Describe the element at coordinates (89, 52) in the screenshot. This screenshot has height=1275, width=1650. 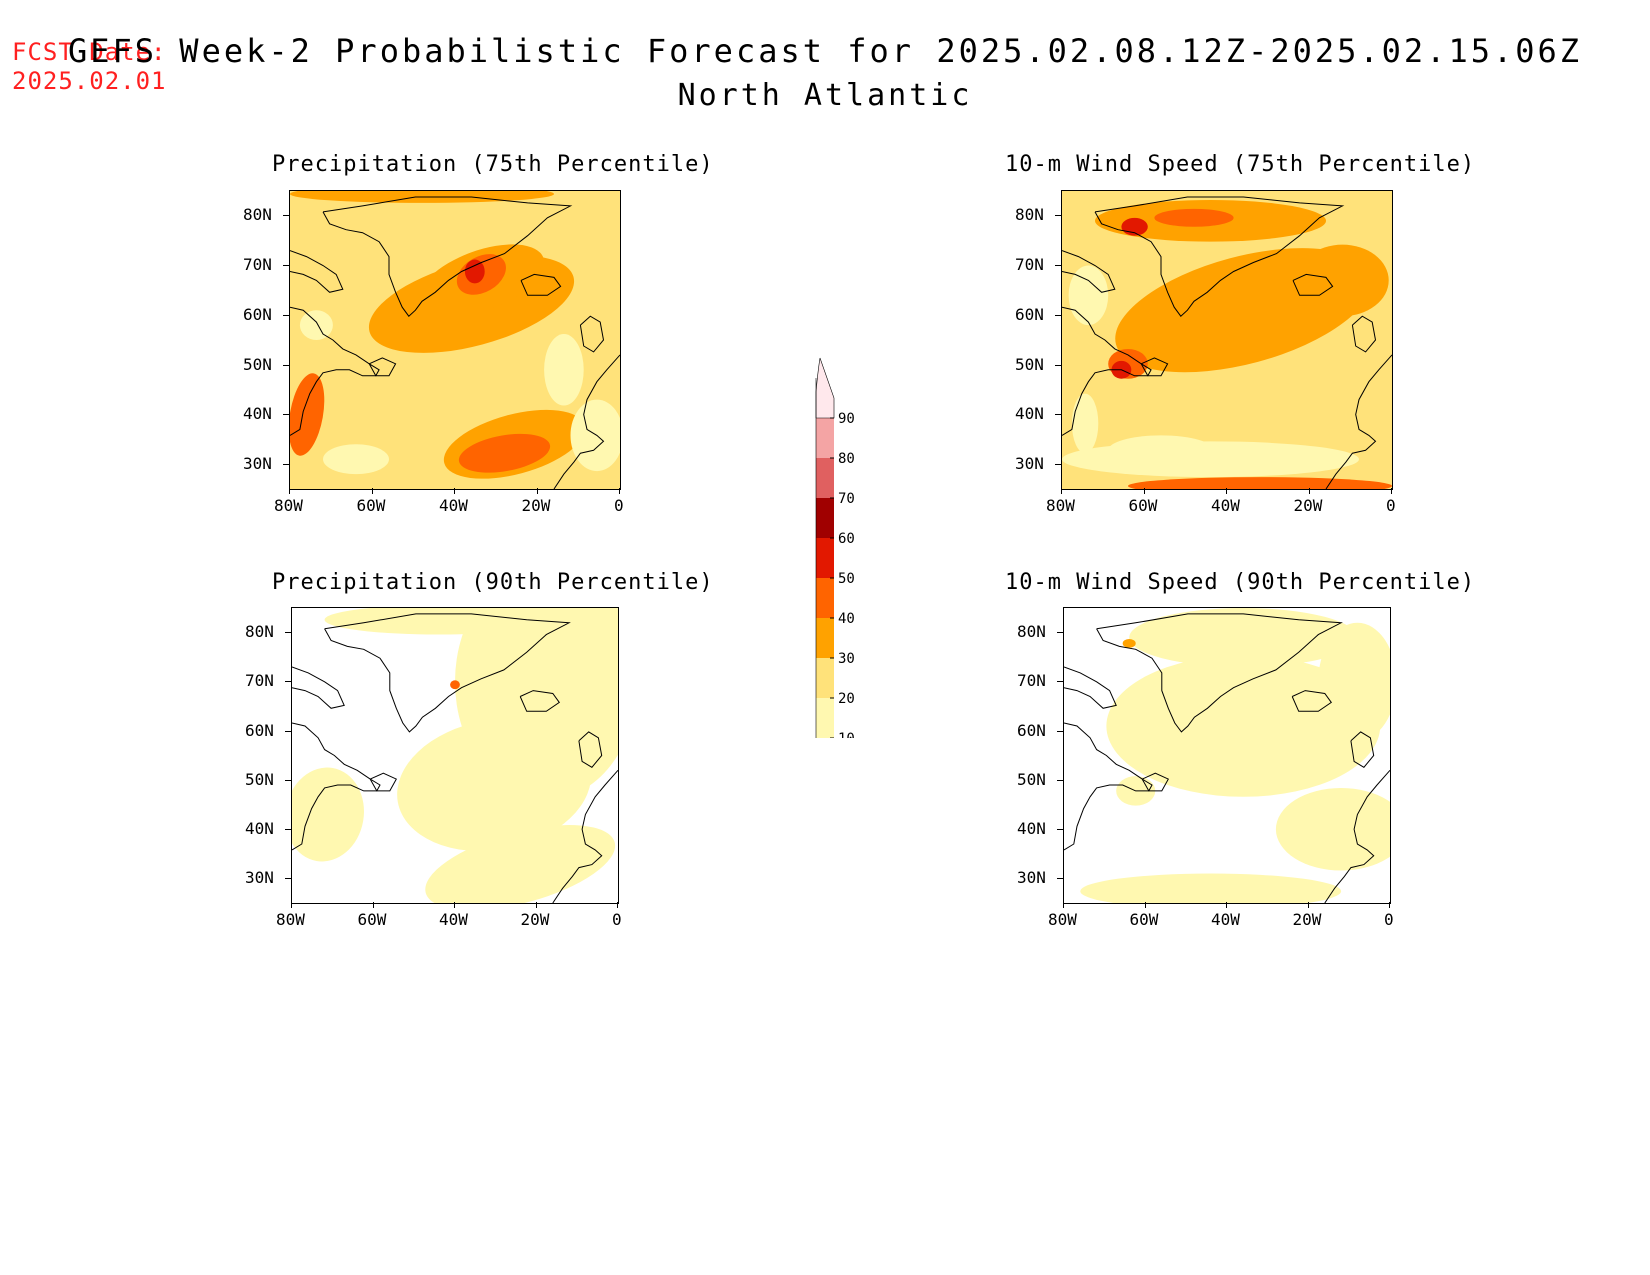
I see `fcst-label: FCST Date:` at that location.